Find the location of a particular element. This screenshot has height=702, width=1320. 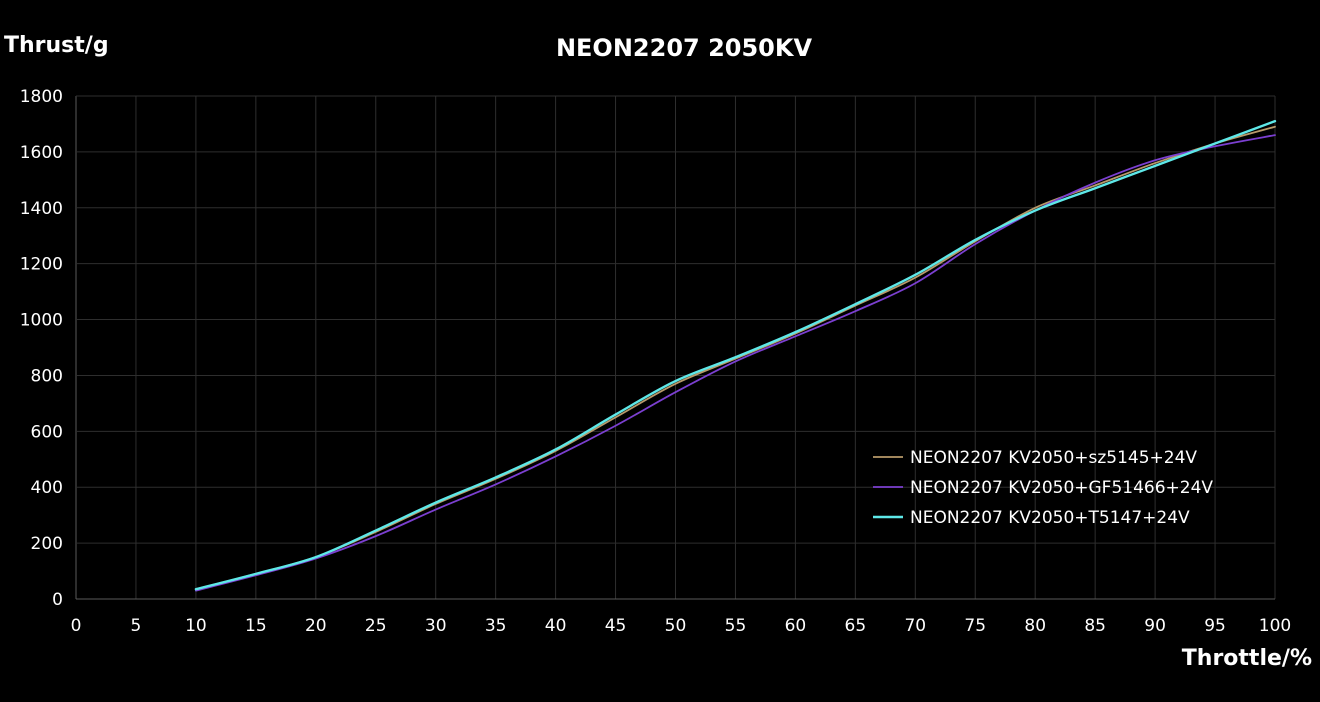

x-tick-label: 35 is located at coordinates (496, 626).